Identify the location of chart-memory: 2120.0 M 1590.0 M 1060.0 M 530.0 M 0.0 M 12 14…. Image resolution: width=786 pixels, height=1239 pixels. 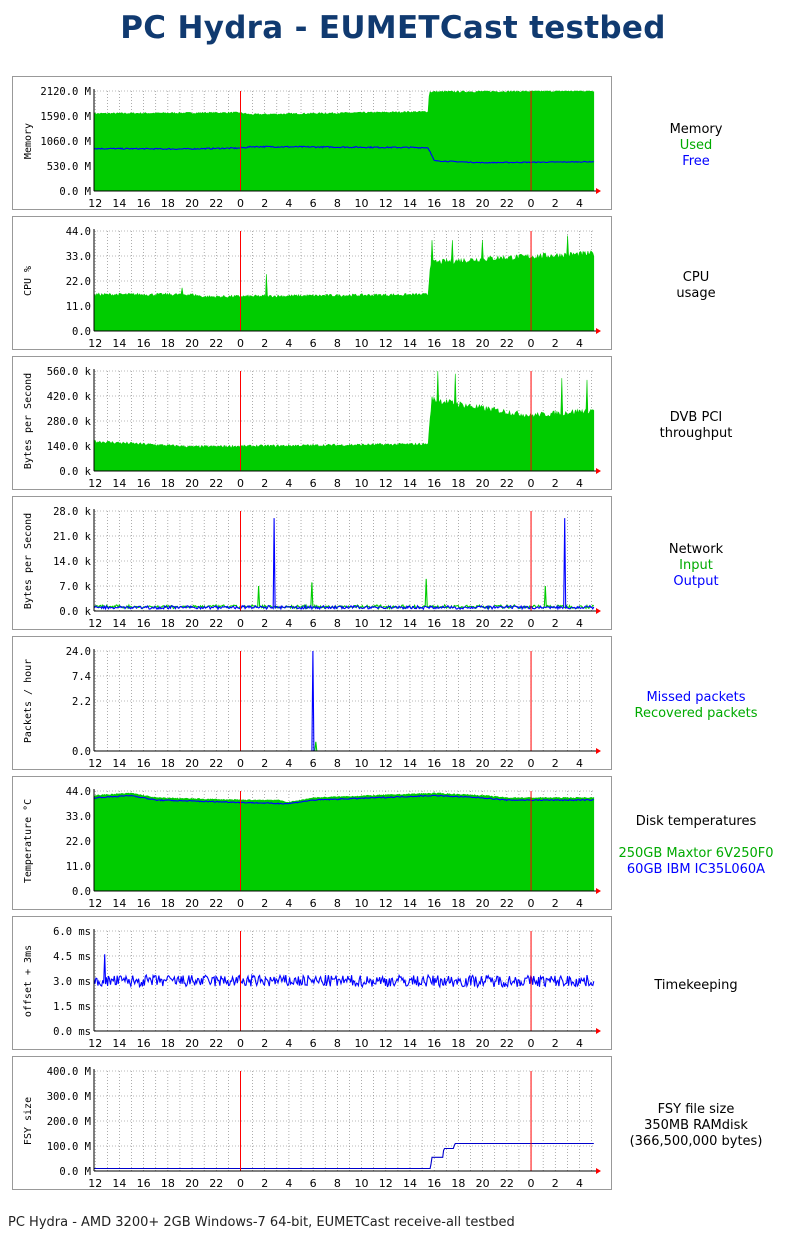
(312, 143).